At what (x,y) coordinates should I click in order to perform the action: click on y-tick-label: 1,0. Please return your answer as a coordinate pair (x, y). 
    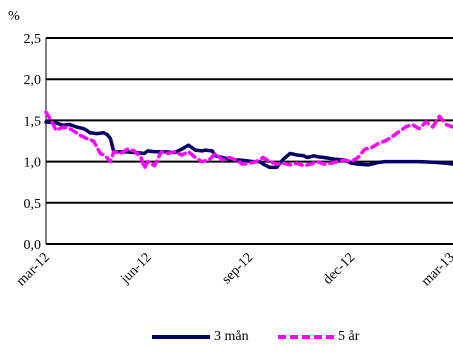
    Looking at the image, I should click on (33, 163).